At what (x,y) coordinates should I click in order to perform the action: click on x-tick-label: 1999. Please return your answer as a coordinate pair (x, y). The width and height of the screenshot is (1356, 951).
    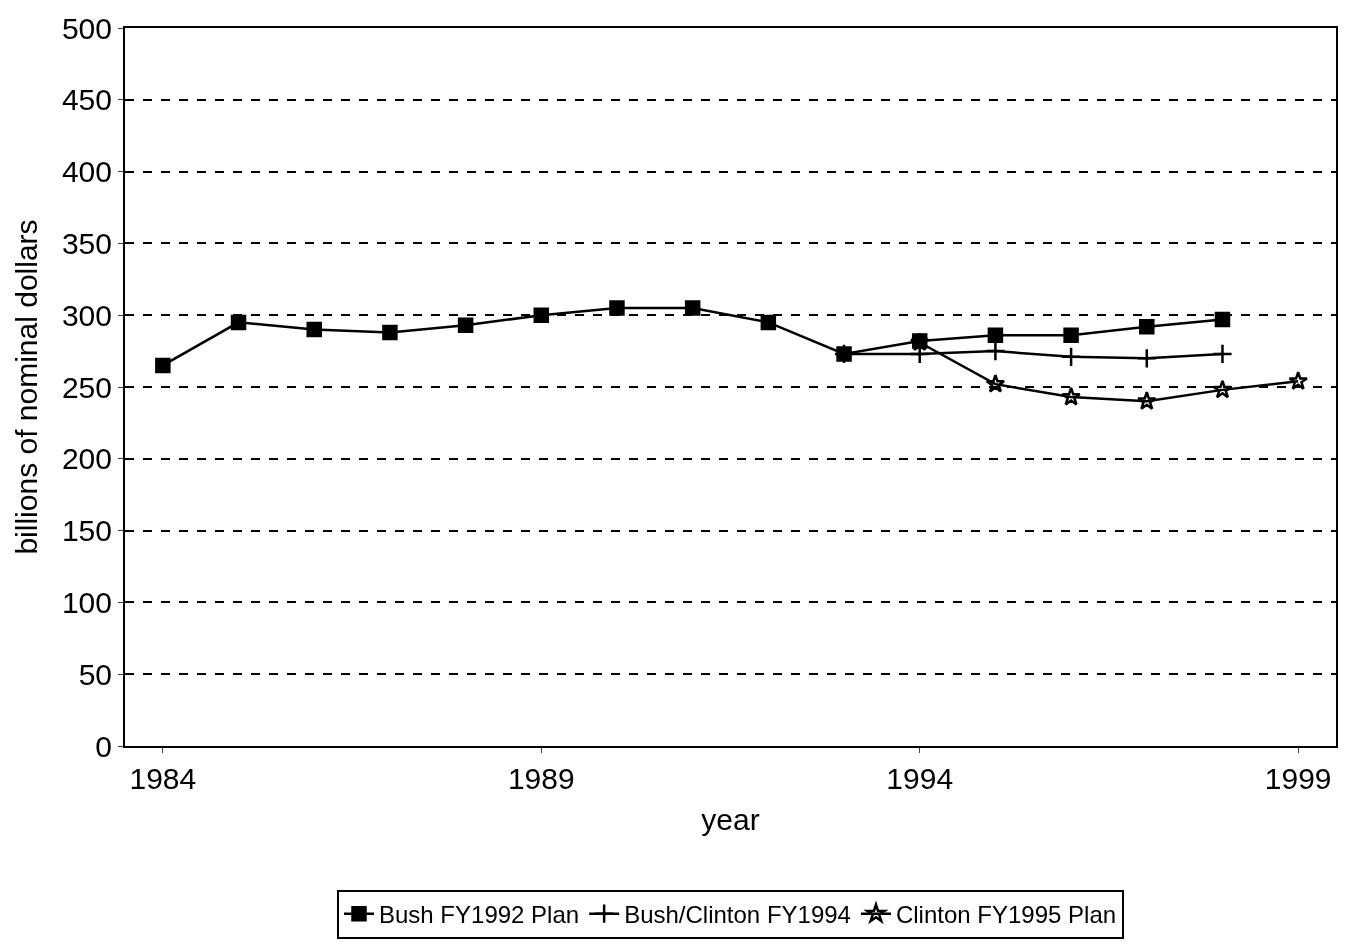
    Looking at the image, I should click on (1298, 778).